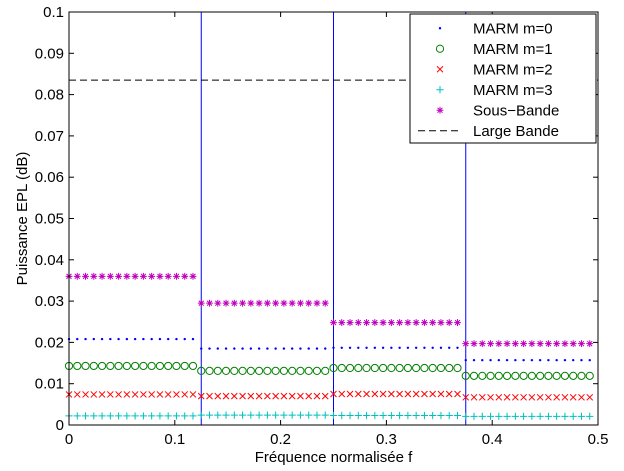 This screenshot has height=471, width=624. I want to click on y-tick-label: 0.1, so click(53, 12).